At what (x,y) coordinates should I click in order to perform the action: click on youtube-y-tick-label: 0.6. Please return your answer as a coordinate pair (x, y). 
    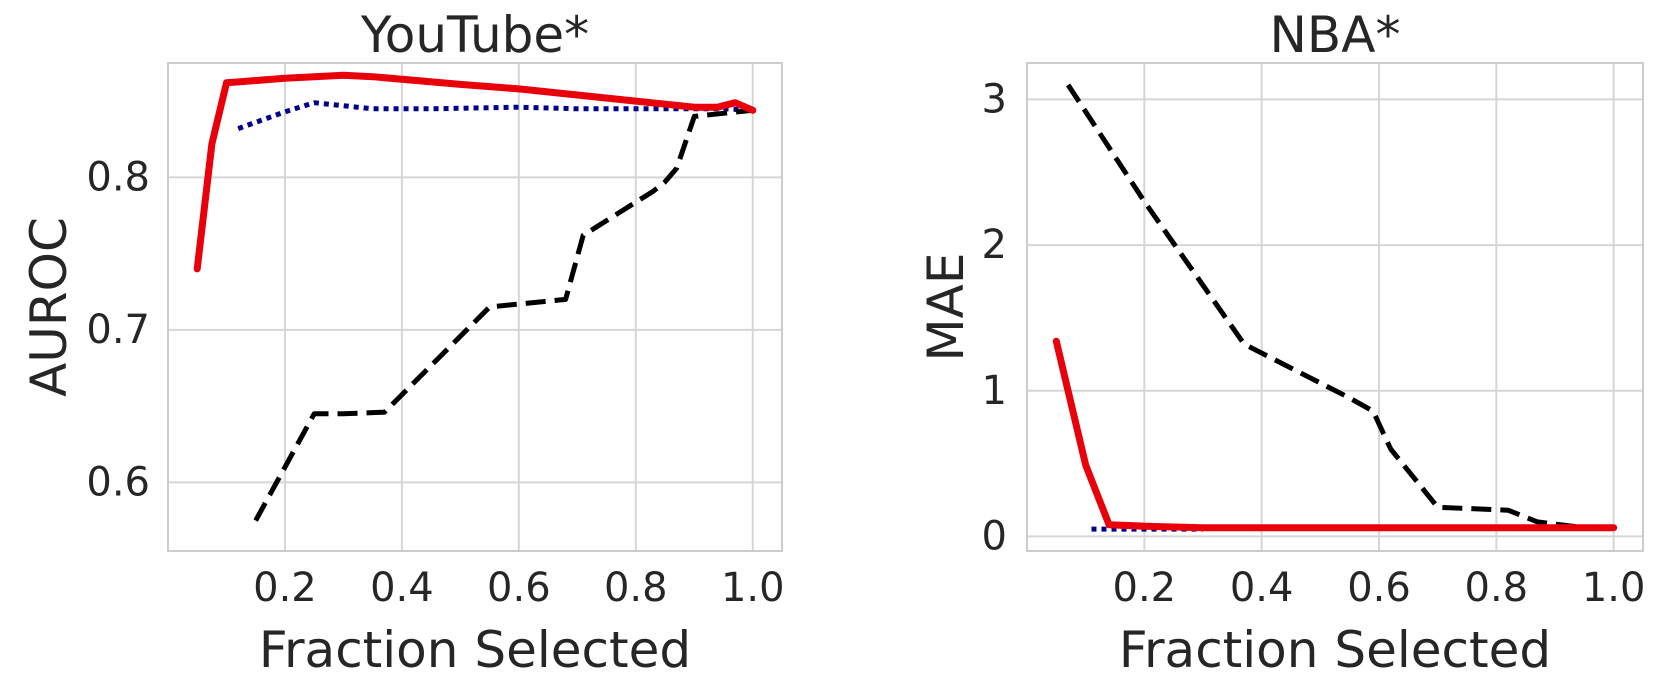
    Looking at the image, I should click on (118, 482).